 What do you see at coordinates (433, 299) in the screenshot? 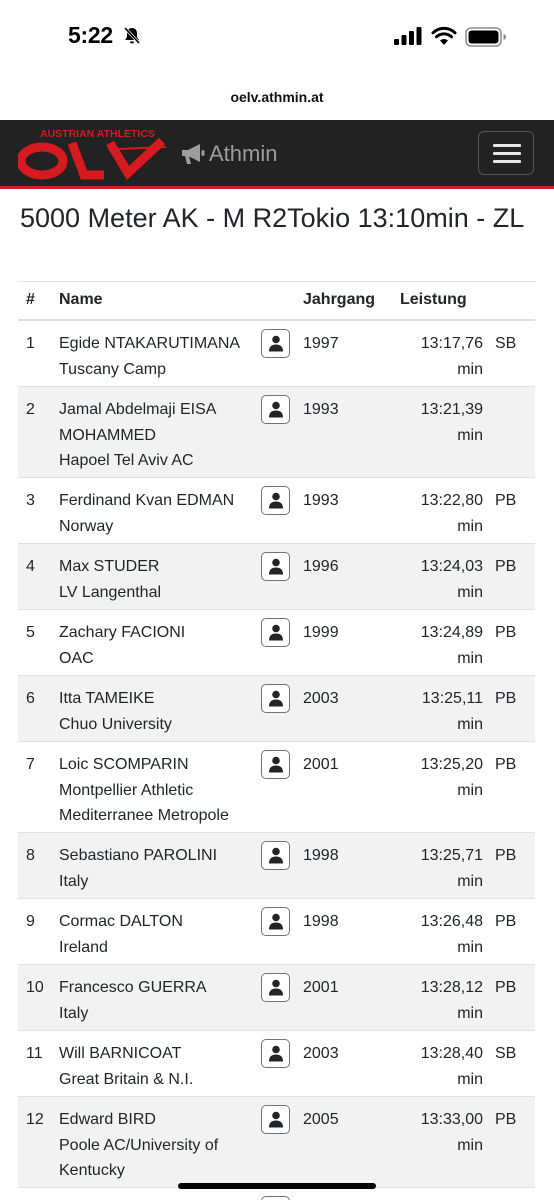
I see `header-result: Leistung` at bounding box center [433, 299].